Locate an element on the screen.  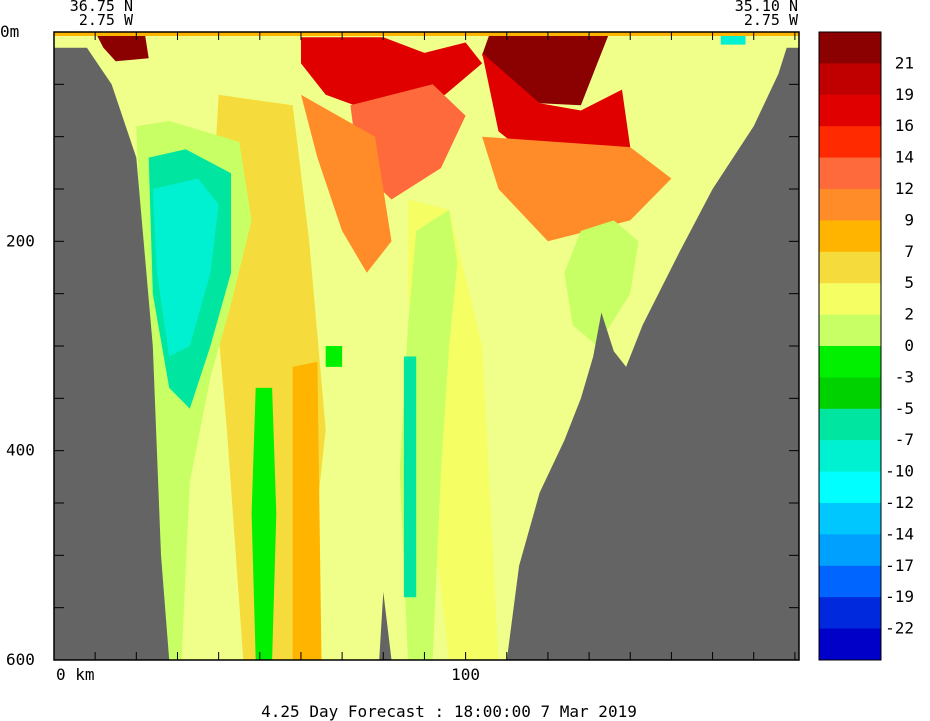
surface-layer-strip is located at coordinates (426, 34).